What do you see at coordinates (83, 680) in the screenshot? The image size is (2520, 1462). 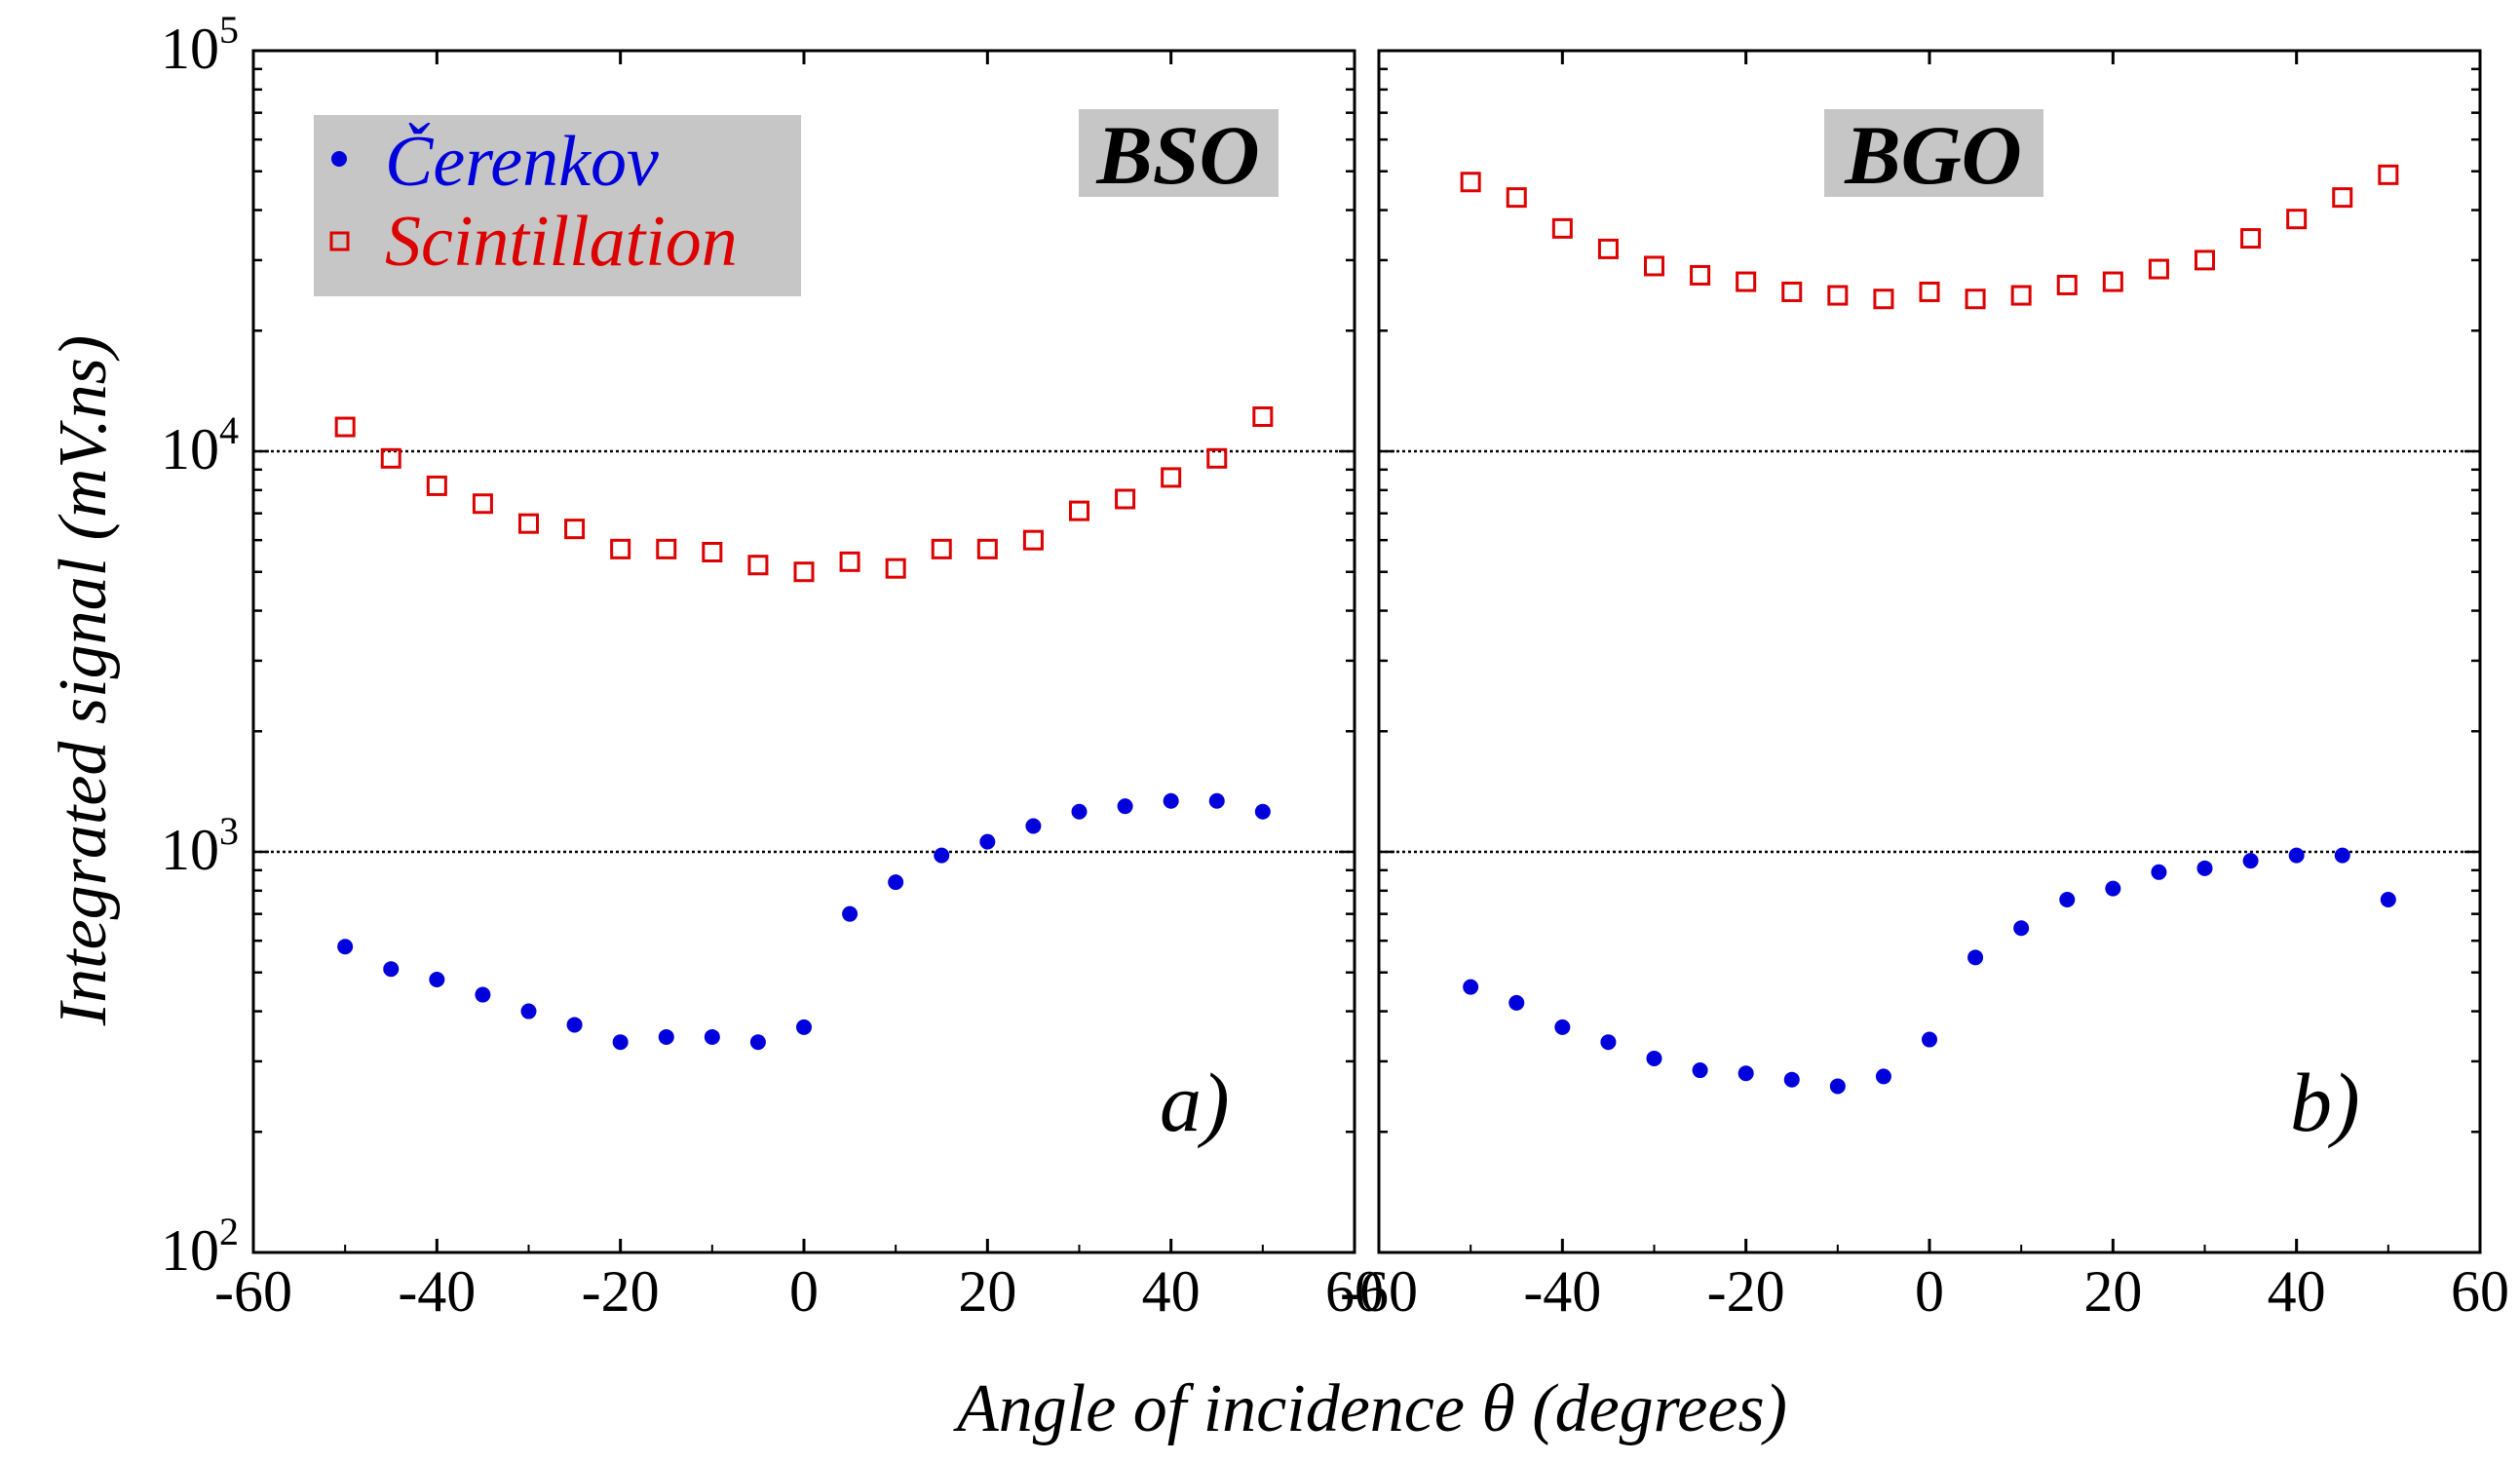 I see `y-axis-title: Integrated signal (mV.ns)` at bounding box center [83, 680].